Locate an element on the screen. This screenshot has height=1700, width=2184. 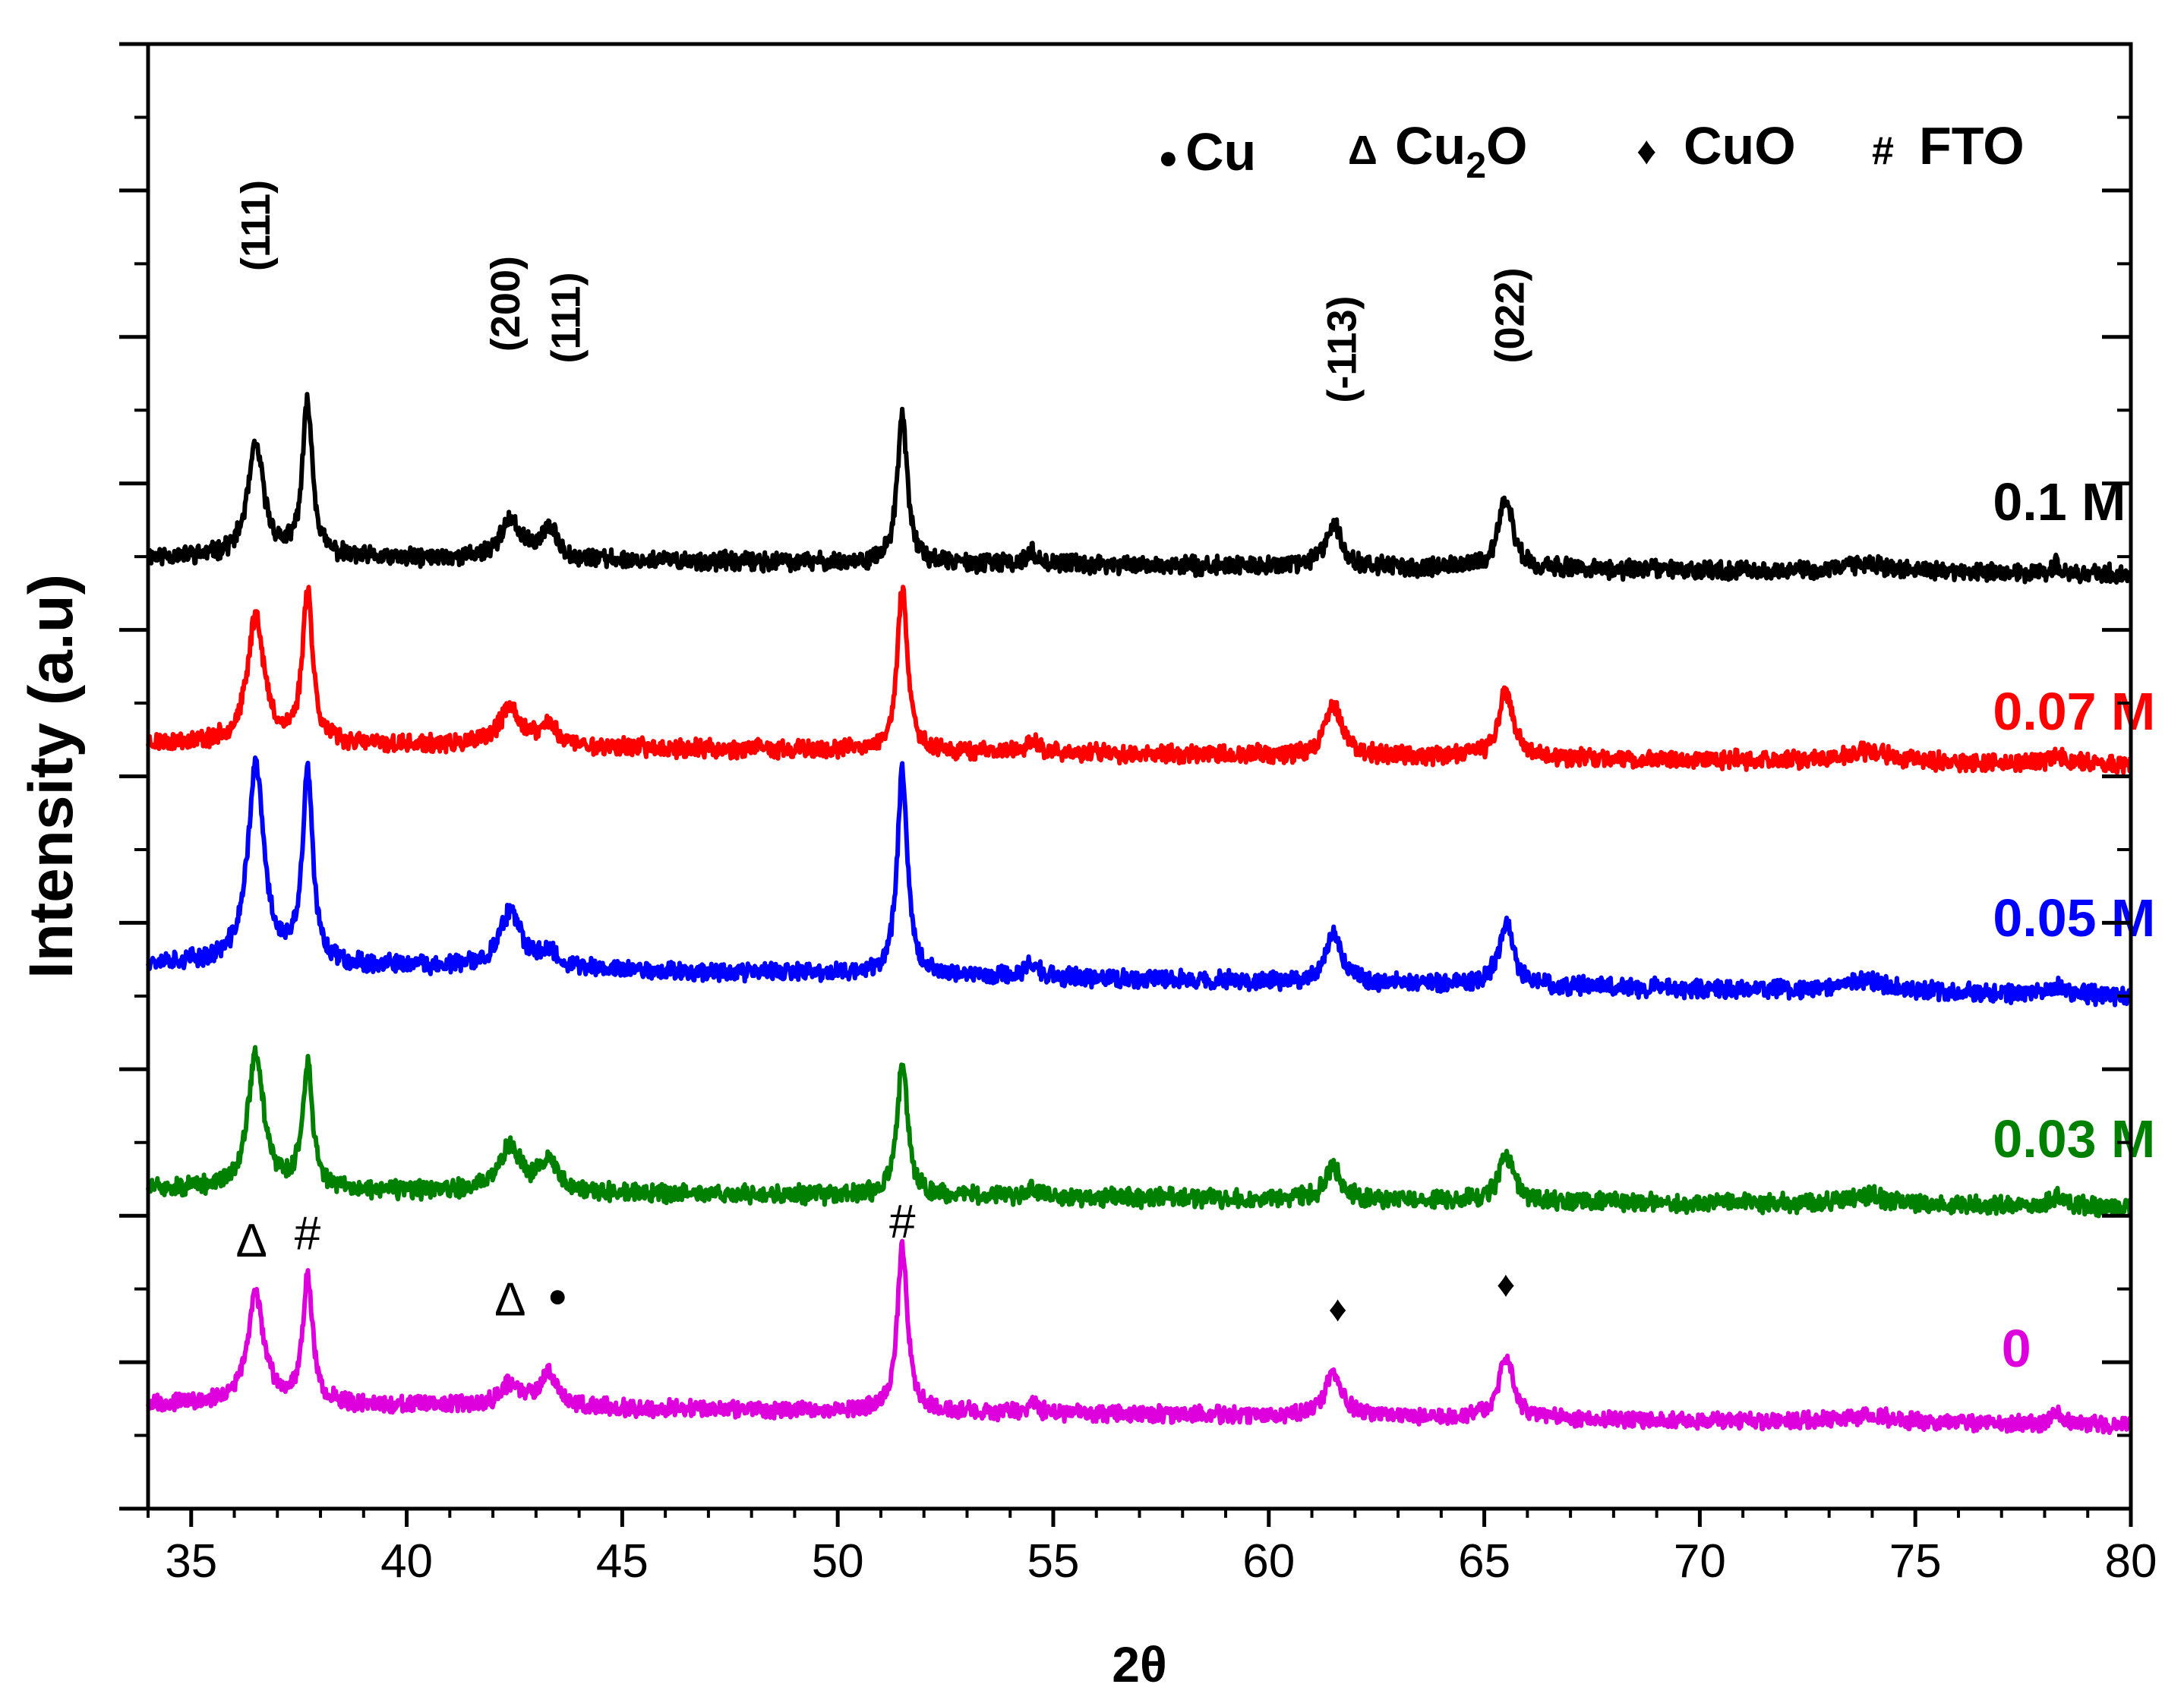
x-axis-label: 2θ is located at coordinates (1139, 1664).